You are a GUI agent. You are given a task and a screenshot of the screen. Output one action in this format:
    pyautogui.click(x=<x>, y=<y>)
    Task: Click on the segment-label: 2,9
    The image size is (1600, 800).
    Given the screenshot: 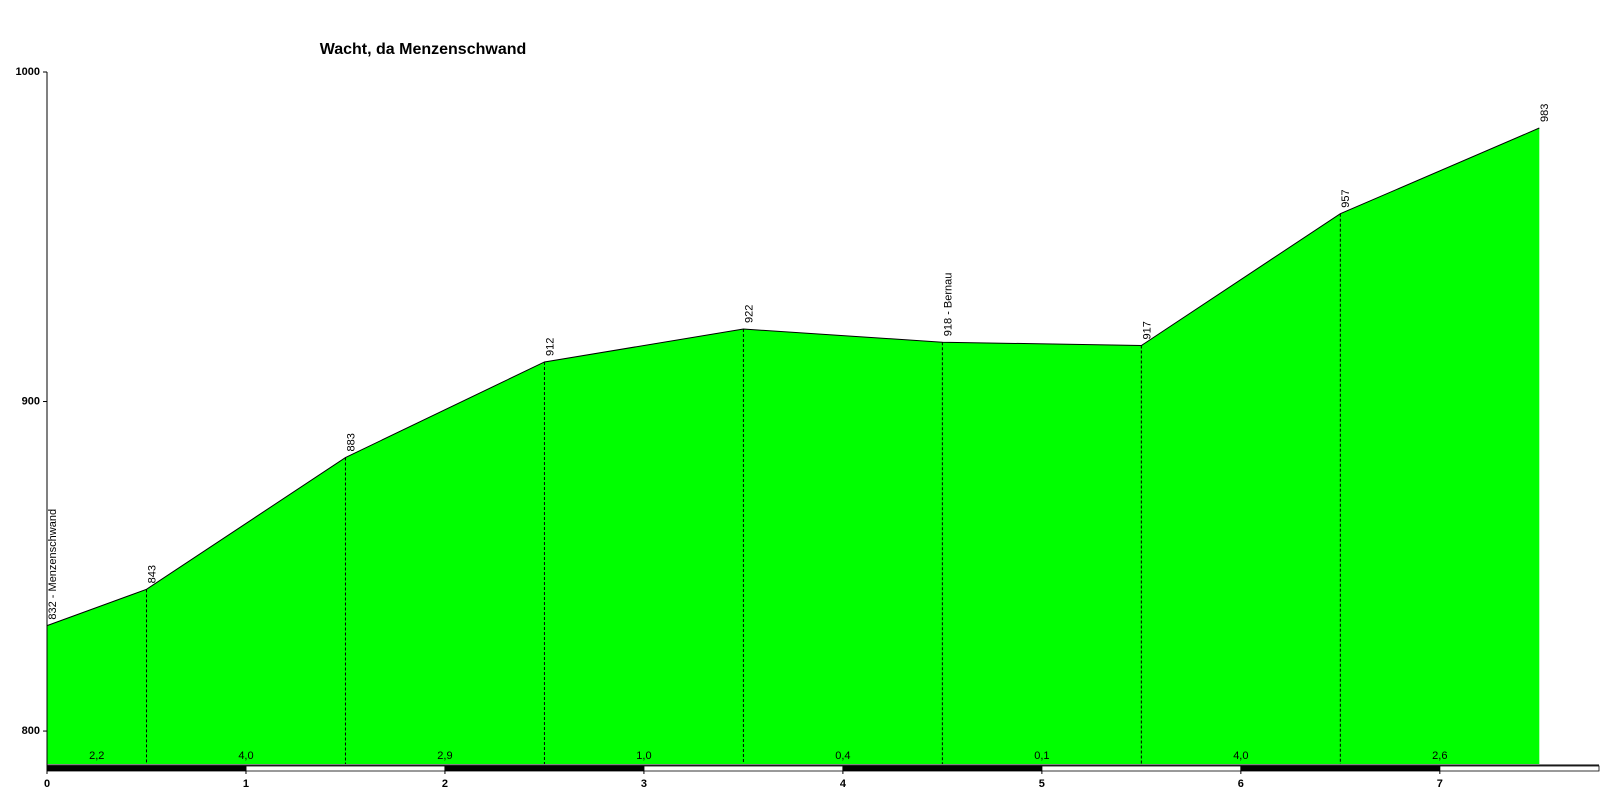 What is the action you would take?
    pyautogui.click(x=444, y=756)
    